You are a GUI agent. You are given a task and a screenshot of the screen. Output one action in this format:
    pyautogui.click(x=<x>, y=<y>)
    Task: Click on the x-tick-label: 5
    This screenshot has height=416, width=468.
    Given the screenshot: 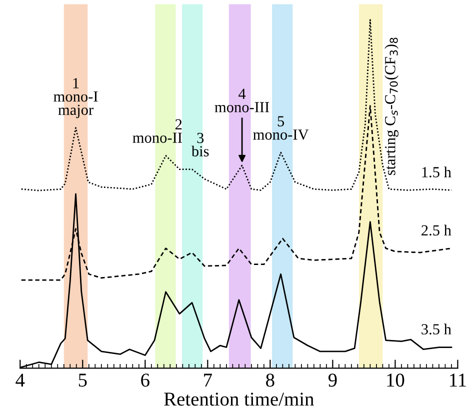 What is the action you would take?
    pyautogui.click(x=82, y=380)
    